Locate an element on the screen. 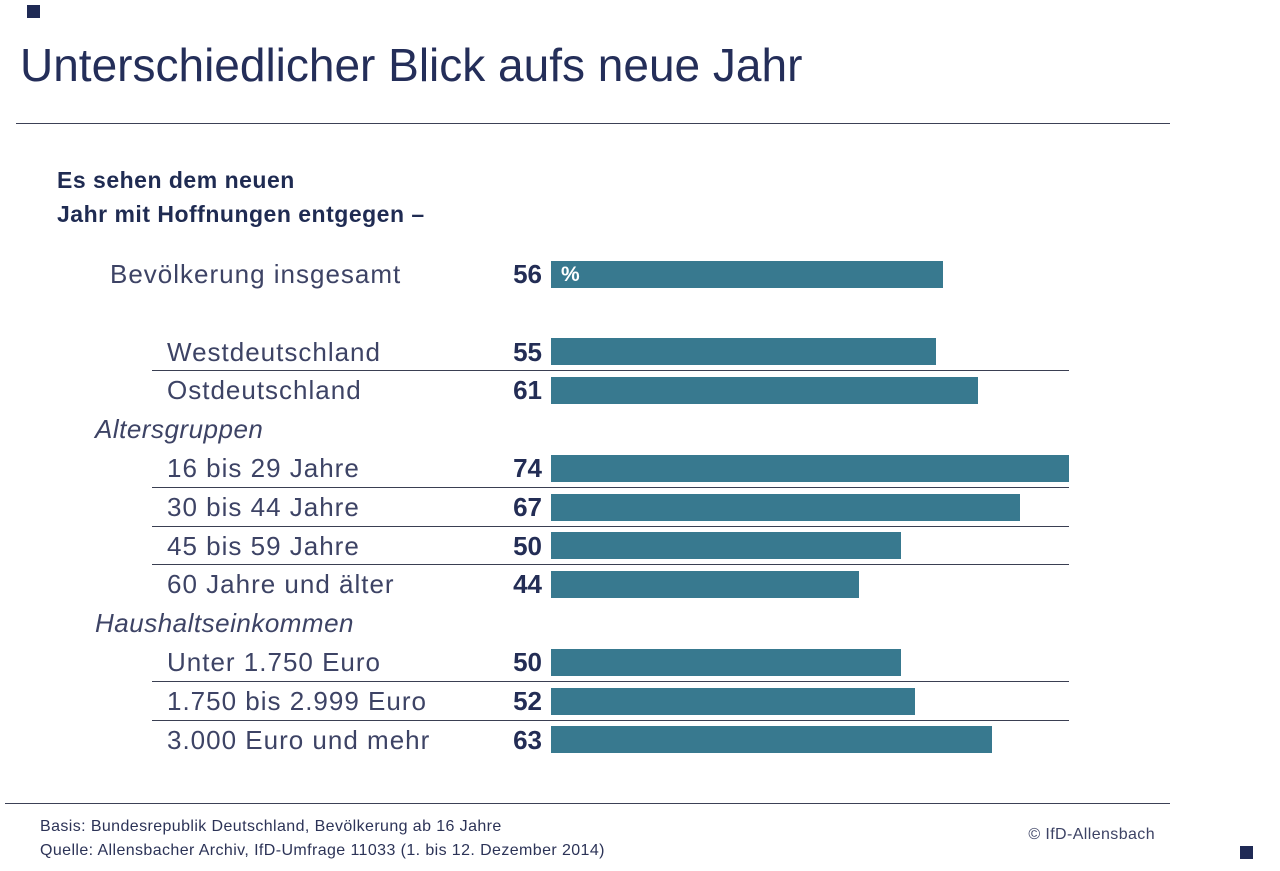 Image resolution: width=1280 pixels, height=871 pixels. row-value: 52 is located at coordinates (527, 700).